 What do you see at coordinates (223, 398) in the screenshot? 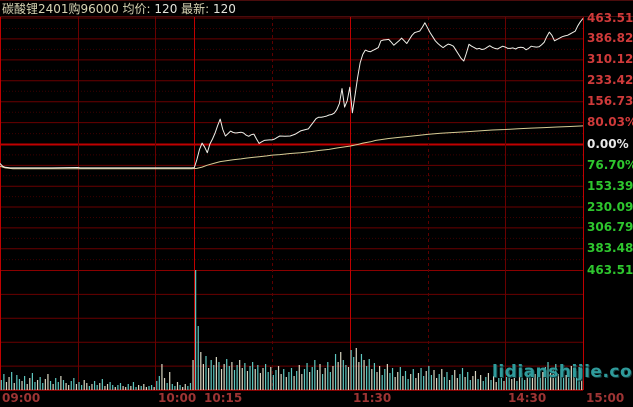
I see `time-axis-label: 10:15` at bounding box center [223, 398].